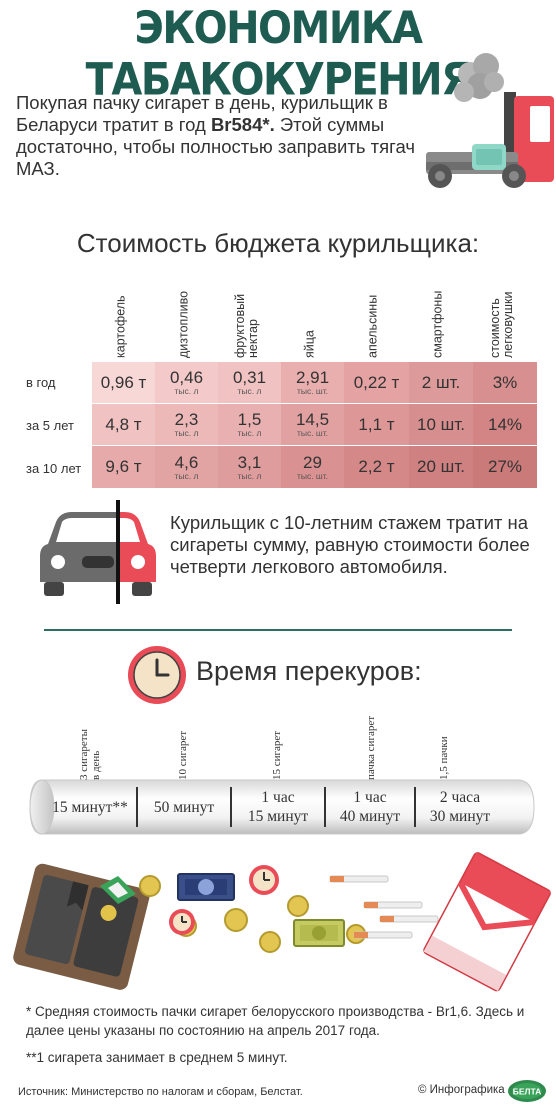 This screenshot has width=556, height=1110. Describe the element at coordinates (123, 467) in the screenshot. I see `table-cell: 9,6 т` at that location.